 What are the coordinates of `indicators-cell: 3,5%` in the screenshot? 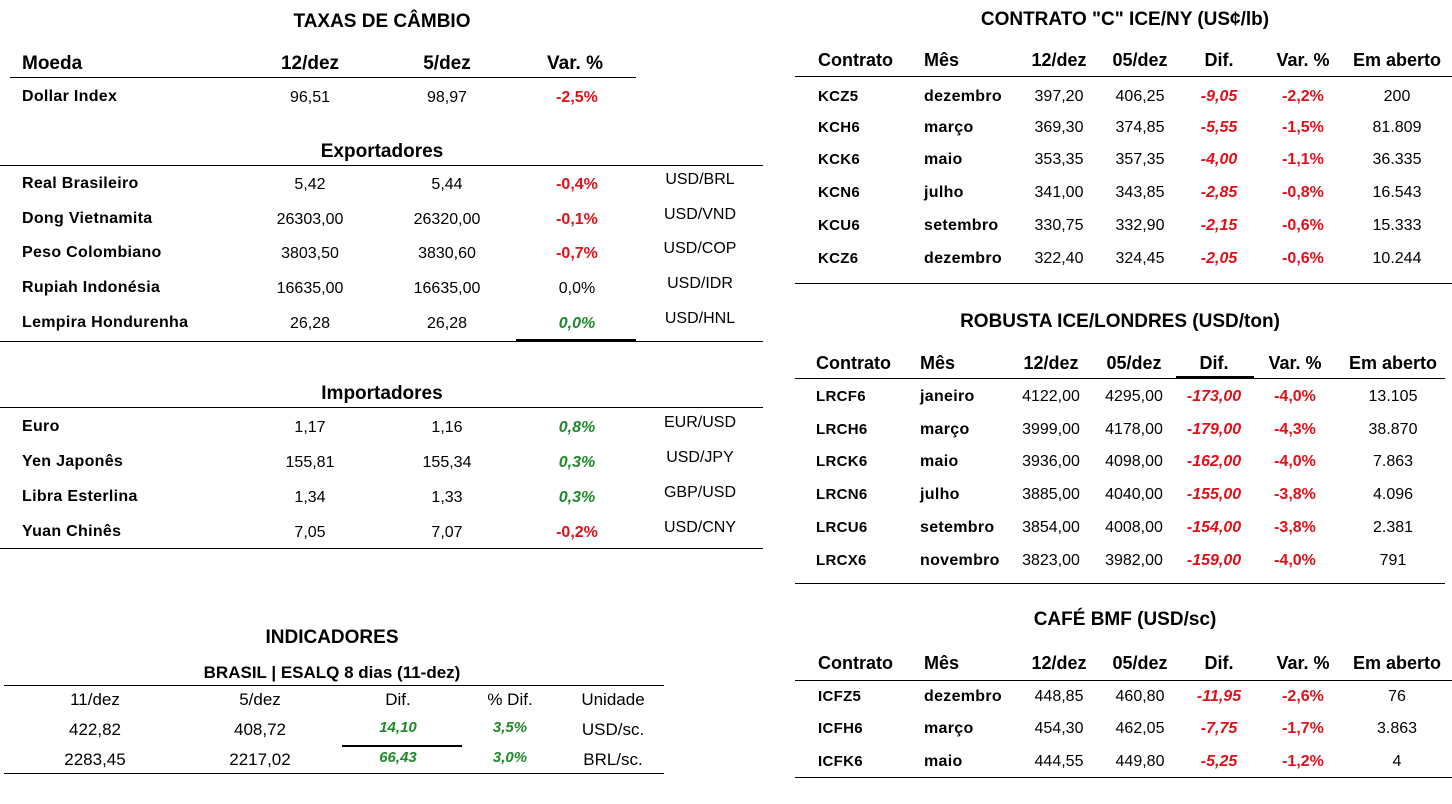 It's located at (510, 727).